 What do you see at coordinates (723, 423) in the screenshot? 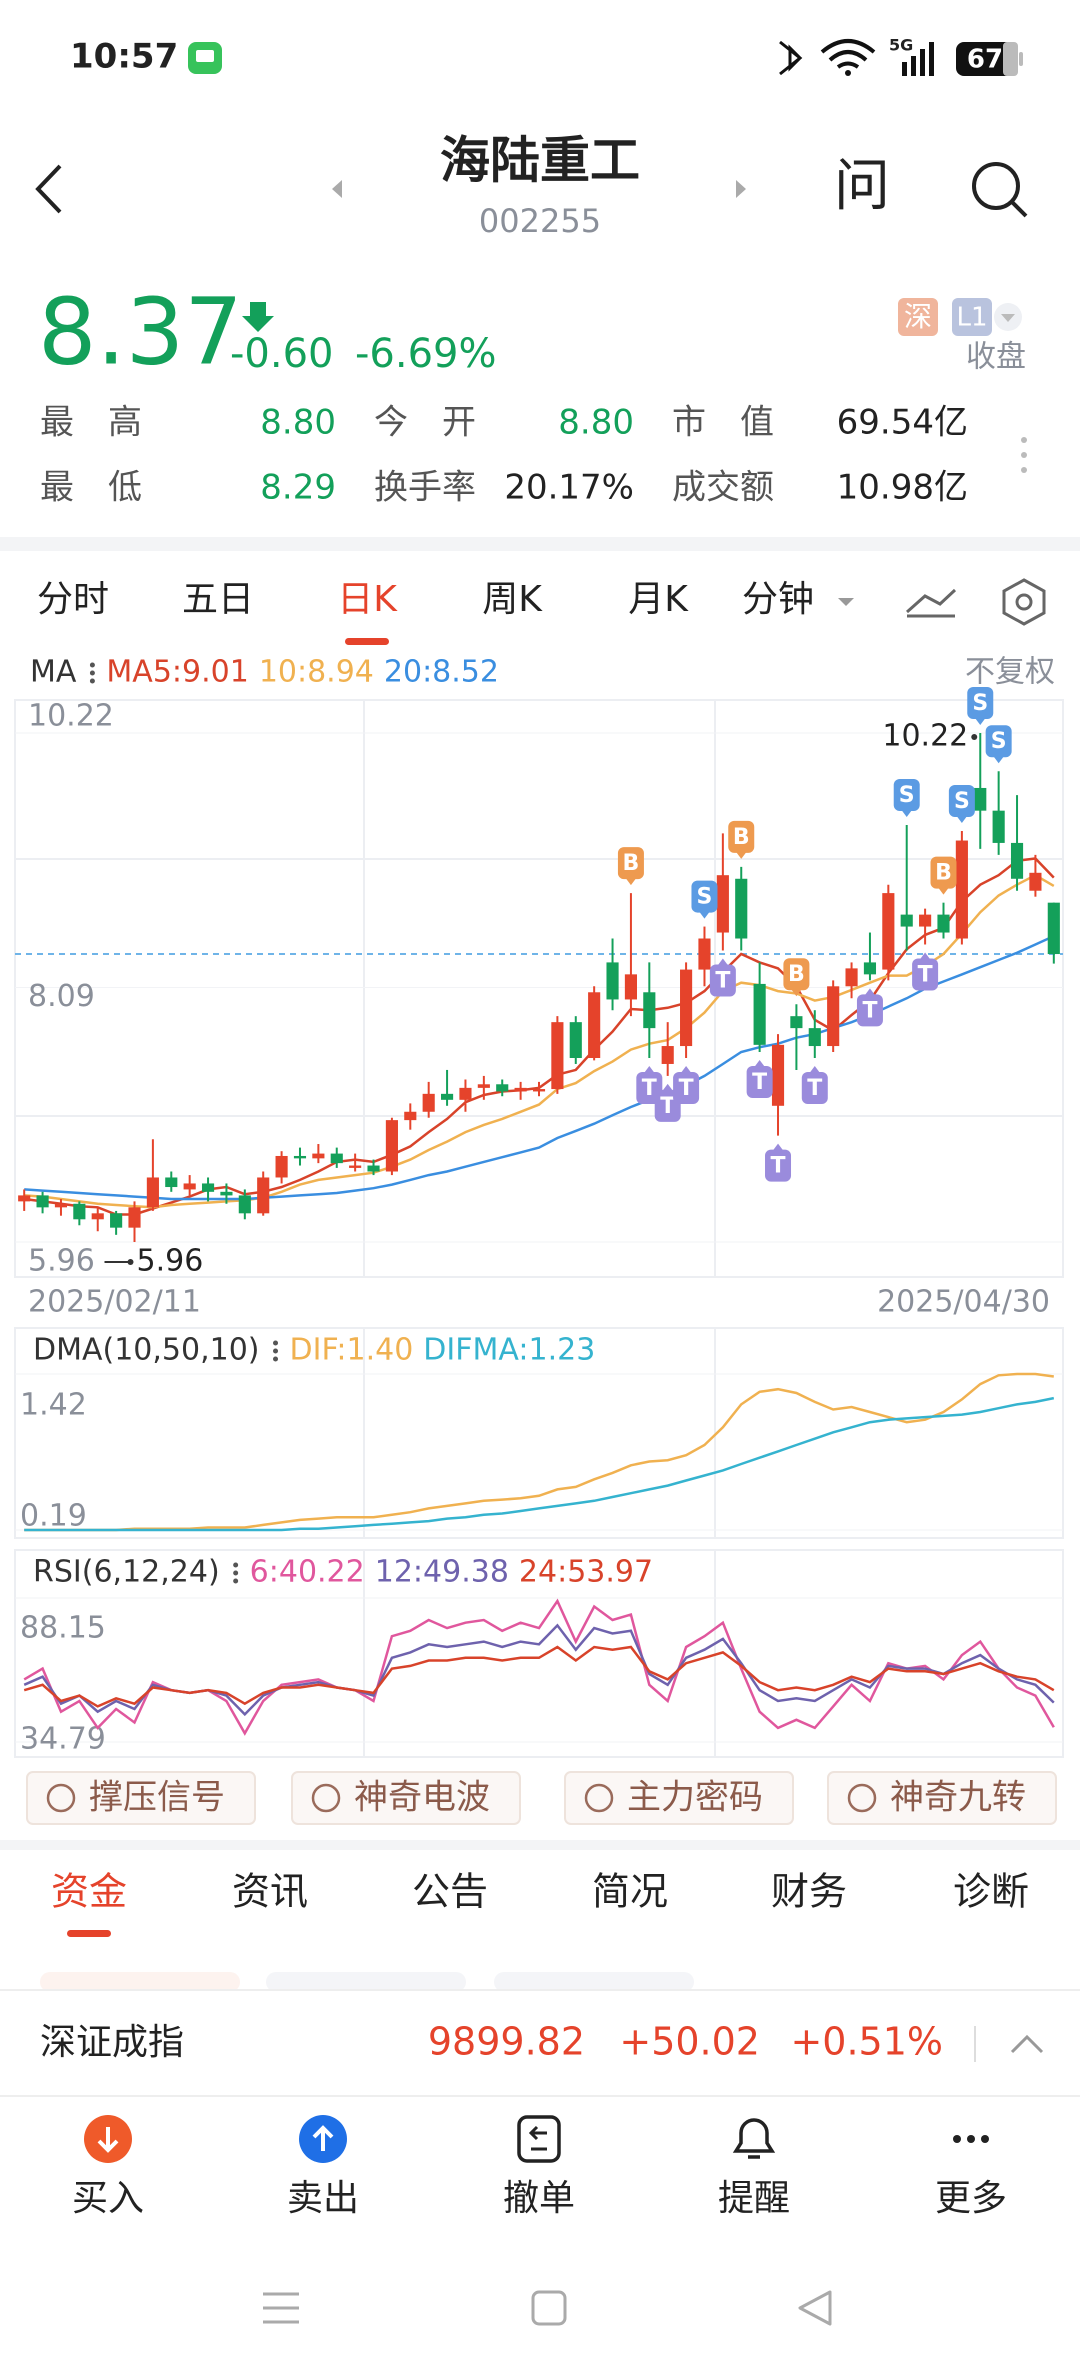
I see `stat-label: 市 值` at bounding box center [723, 423].